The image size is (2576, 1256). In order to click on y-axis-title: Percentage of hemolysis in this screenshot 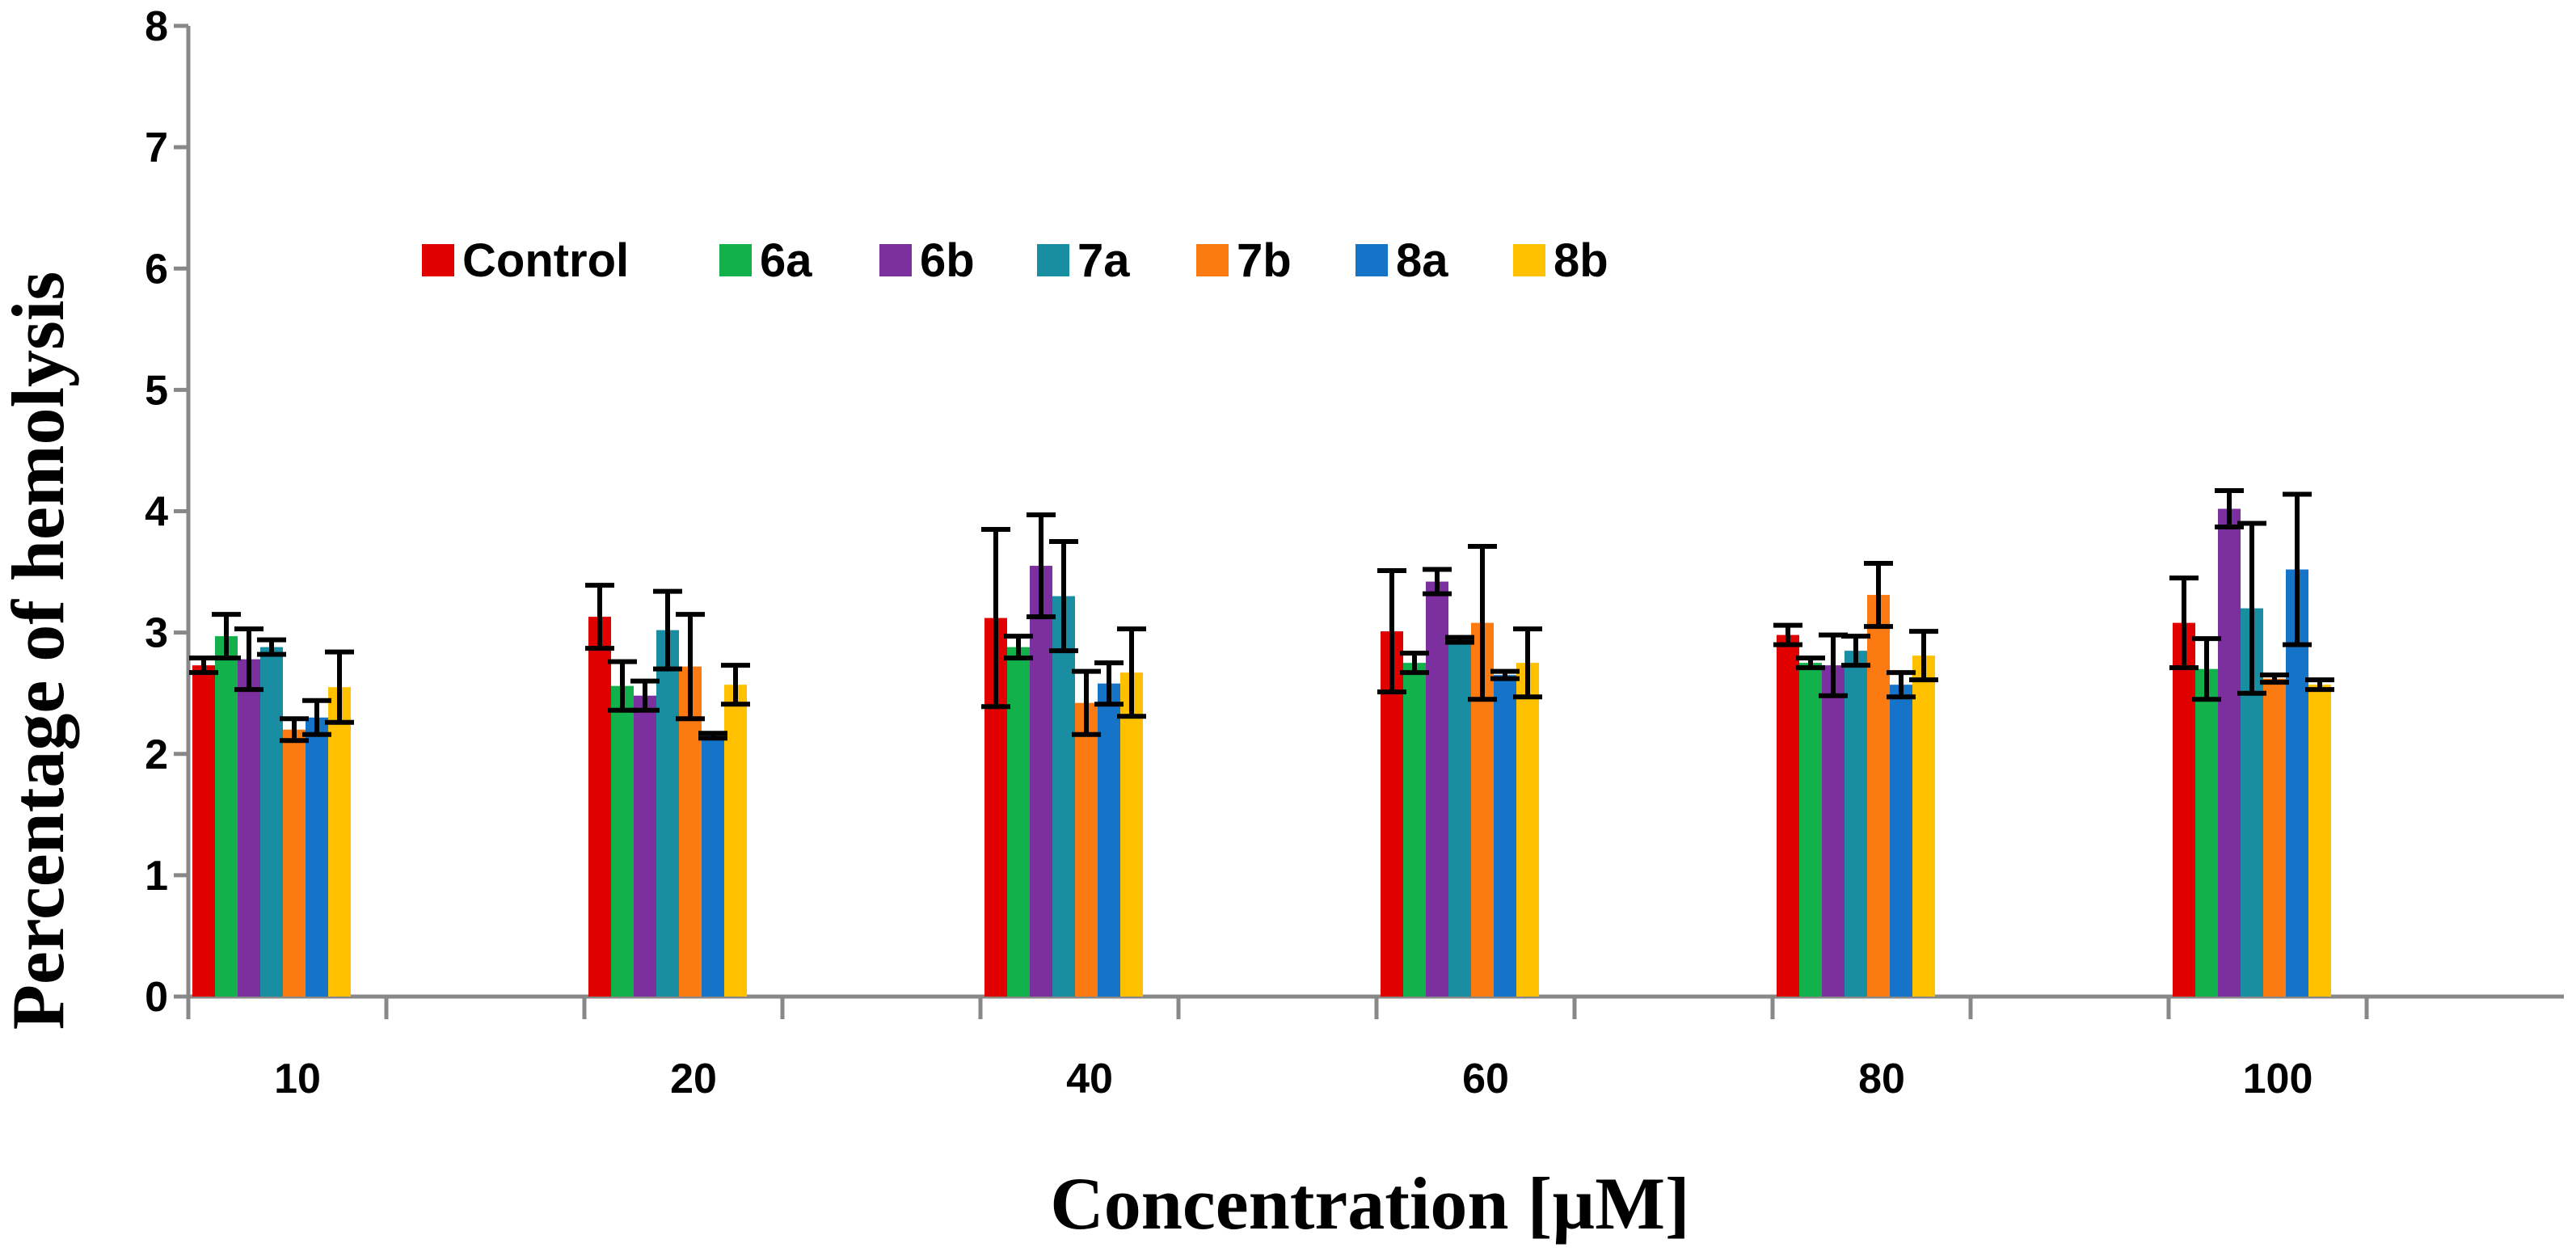, I will do `click(39, 651)`.